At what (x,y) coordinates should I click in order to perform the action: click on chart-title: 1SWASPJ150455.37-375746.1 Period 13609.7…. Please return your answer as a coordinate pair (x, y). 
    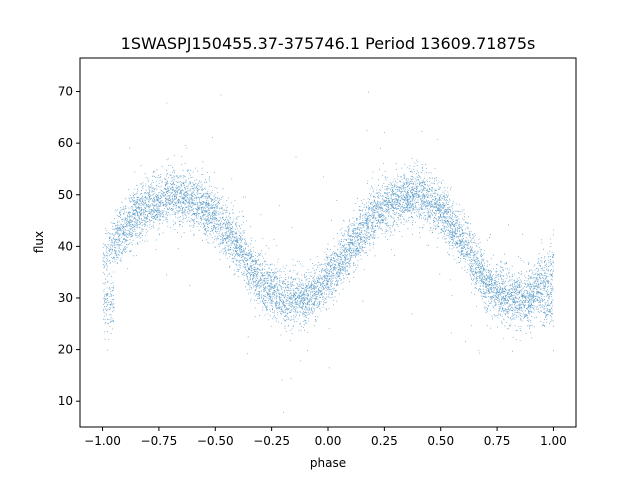
    Looking at the image, I should click on (328, 43).